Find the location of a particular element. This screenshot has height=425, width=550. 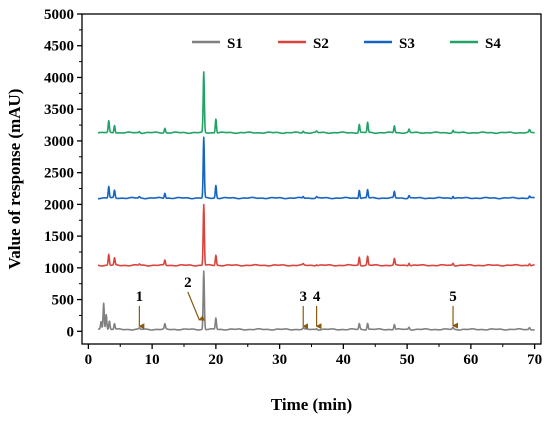

peak-label-3: 3 is located at coordinates (303, 297).